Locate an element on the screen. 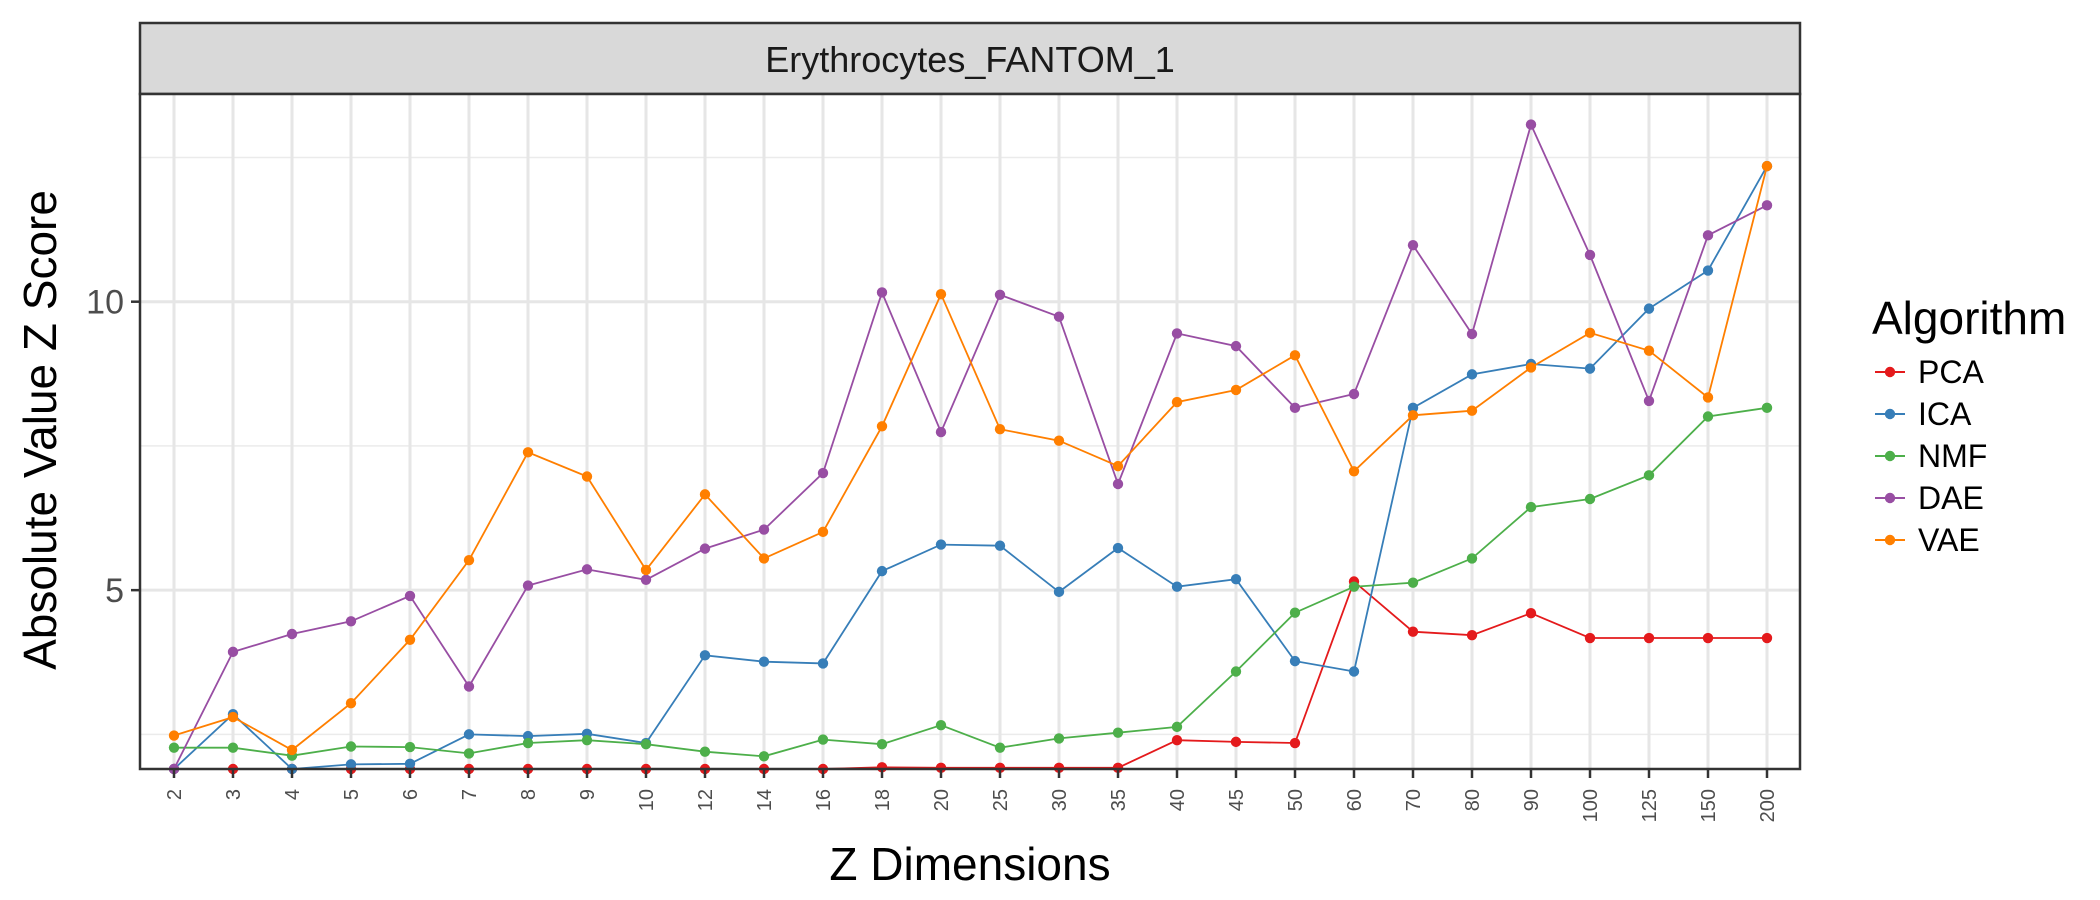 The width and height of the screenshot is (2100, 900). x-tick-label: 10 is located at coordinates (647, 800).